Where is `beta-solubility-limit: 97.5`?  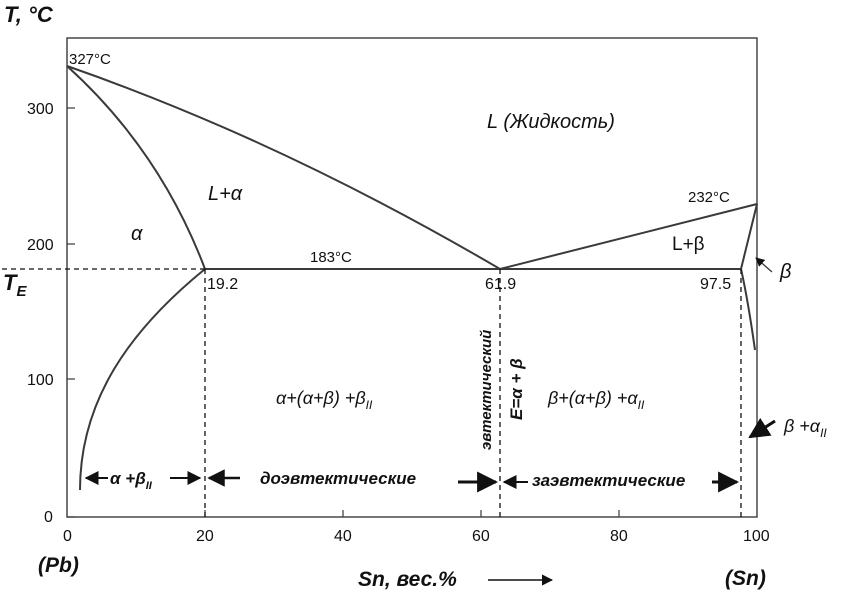
beta-solubility-limit: 97.5 is located at coordinates (715, 284).